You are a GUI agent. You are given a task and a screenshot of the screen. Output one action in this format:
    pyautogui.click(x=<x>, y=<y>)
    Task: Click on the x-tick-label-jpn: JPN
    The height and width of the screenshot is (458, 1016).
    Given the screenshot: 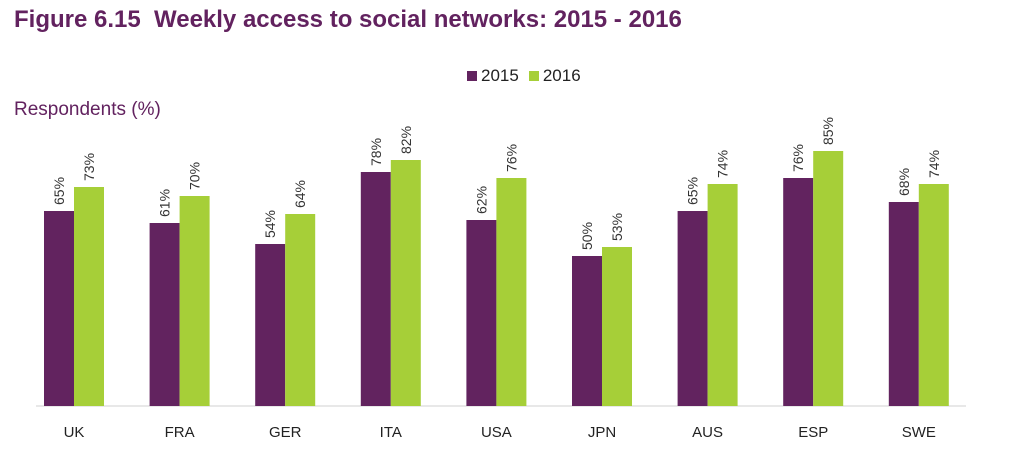 What is the action you would take?
    pyautogui.click(x=602, y=432)
    